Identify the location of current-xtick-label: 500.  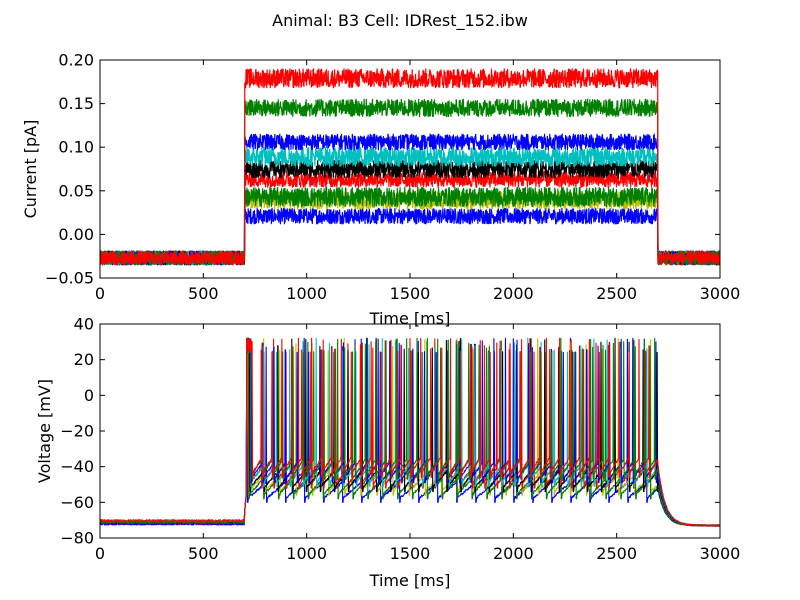
(203, 293).